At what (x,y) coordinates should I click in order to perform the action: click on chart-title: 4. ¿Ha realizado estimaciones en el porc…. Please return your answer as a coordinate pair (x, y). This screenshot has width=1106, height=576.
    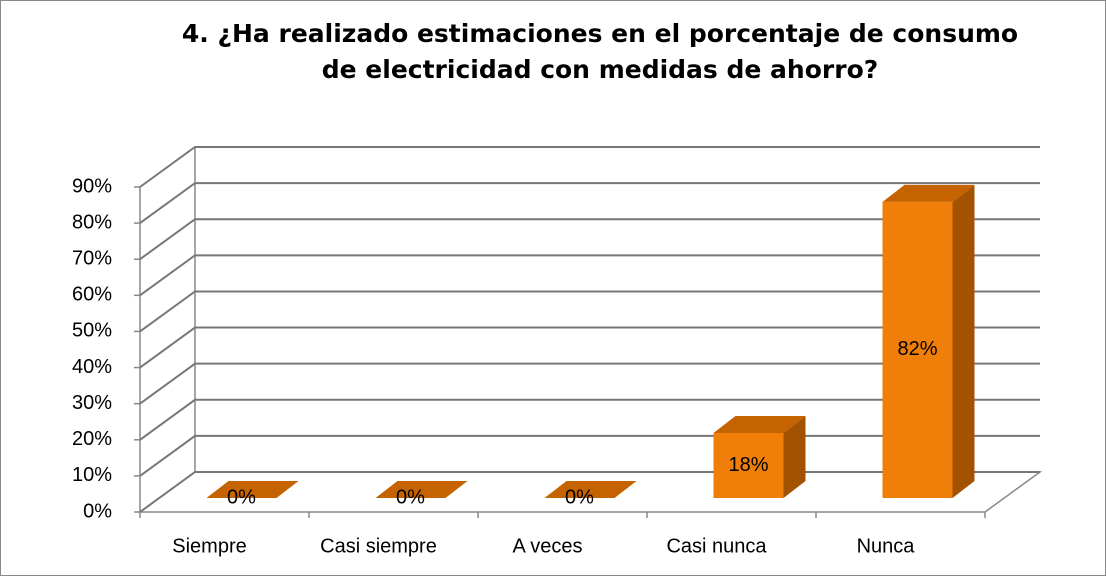
    Looking at the image, I should click on (600, 51).